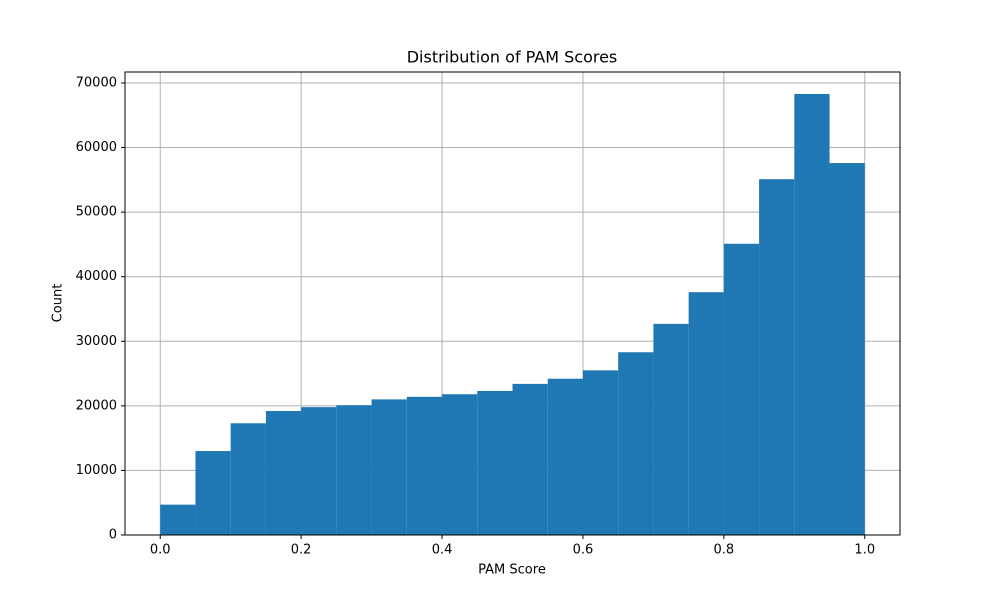 The image size is (1000, 600). What do you see at coordinates (96, 212) in the screenshot?
I see `y-tick-label: 50000` at bounding box center [96, 212].